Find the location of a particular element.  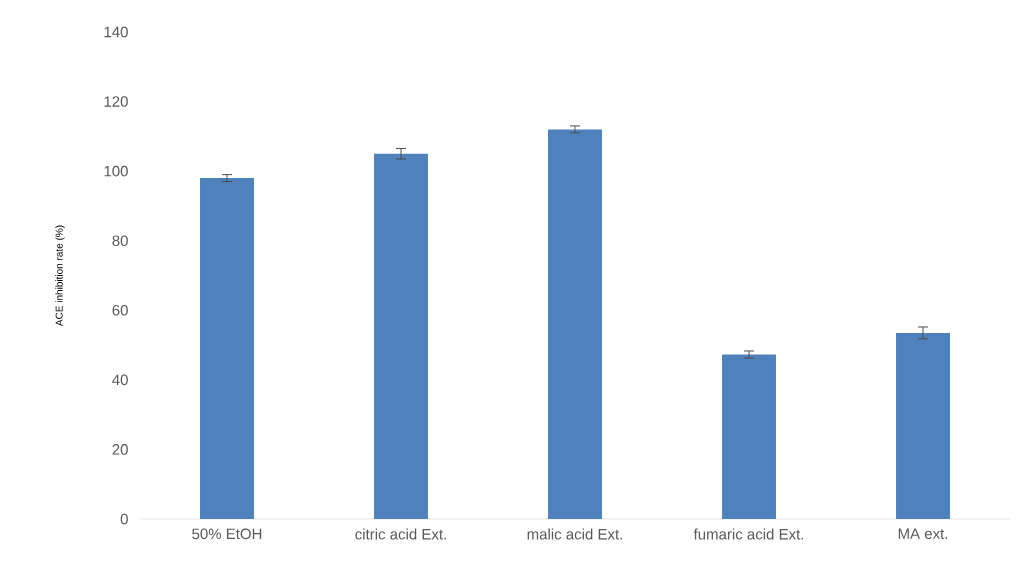

x-tick-label: citric acid Ext. is located at coordinates (400, 534).